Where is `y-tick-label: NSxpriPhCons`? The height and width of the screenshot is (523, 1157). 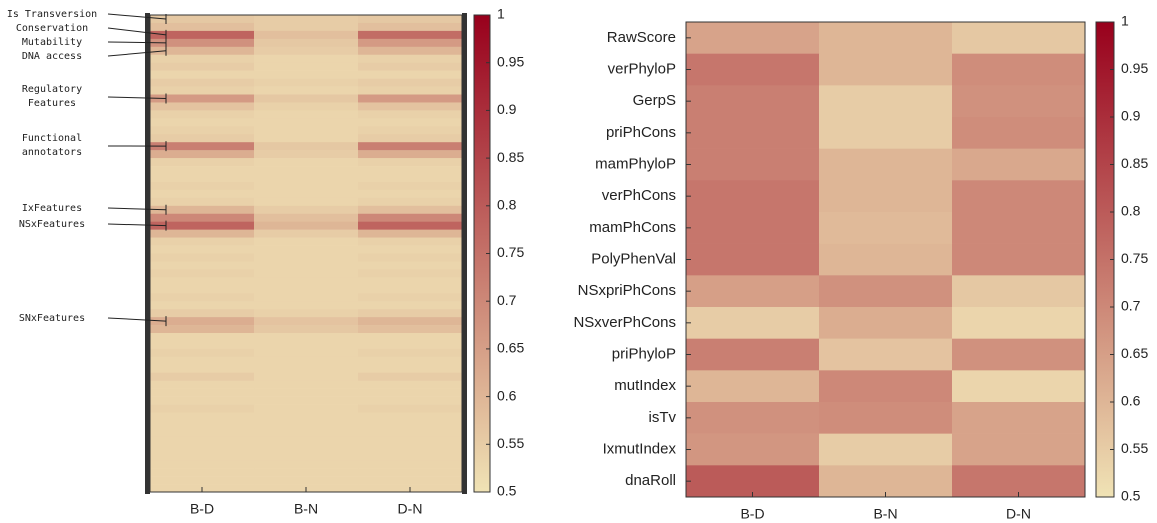
y-tick-label: NSxpriPhCons is located at coordinates (627, 290).